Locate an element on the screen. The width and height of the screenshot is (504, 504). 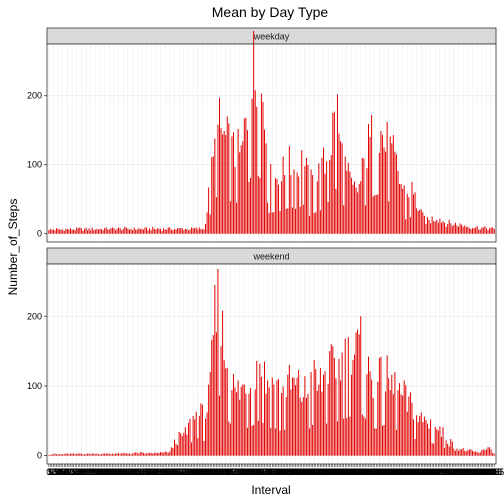
x-tick-label: 2310 is located at coordinates (480, 472).